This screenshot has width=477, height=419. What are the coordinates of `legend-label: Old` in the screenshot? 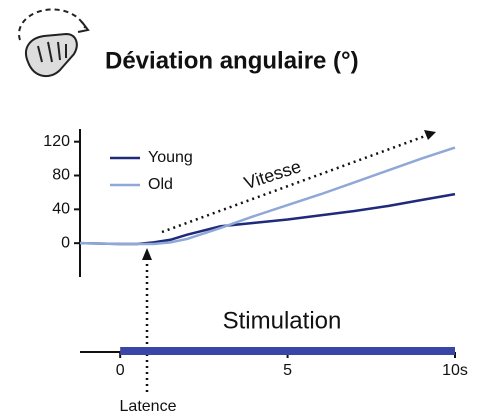 It's located at (160, 184).